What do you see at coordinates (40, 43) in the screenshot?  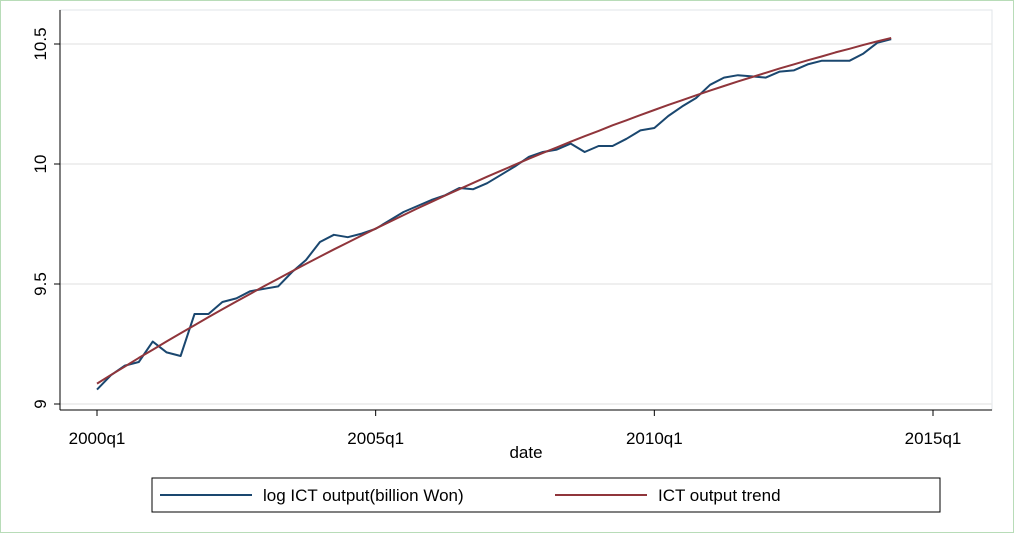 I see `y-tick-label: 10.5` at bounding box center [40, 43].